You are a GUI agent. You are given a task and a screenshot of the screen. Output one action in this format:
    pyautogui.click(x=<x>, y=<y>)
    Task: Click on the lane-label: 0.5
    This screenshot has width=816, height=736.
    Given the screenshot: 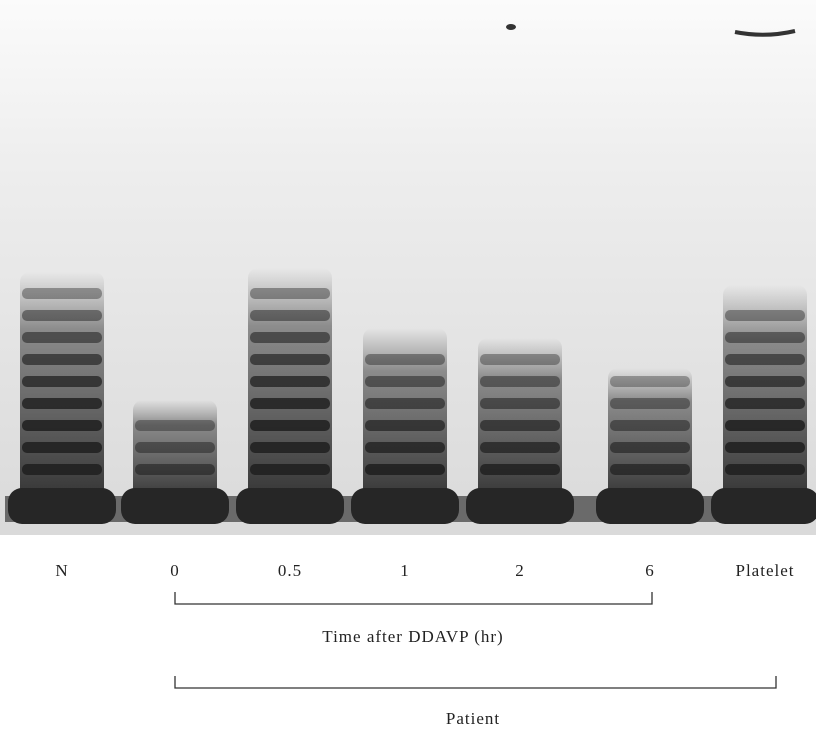 What is the action you would take?
    pyautogui.click(x=290, y=570)
    